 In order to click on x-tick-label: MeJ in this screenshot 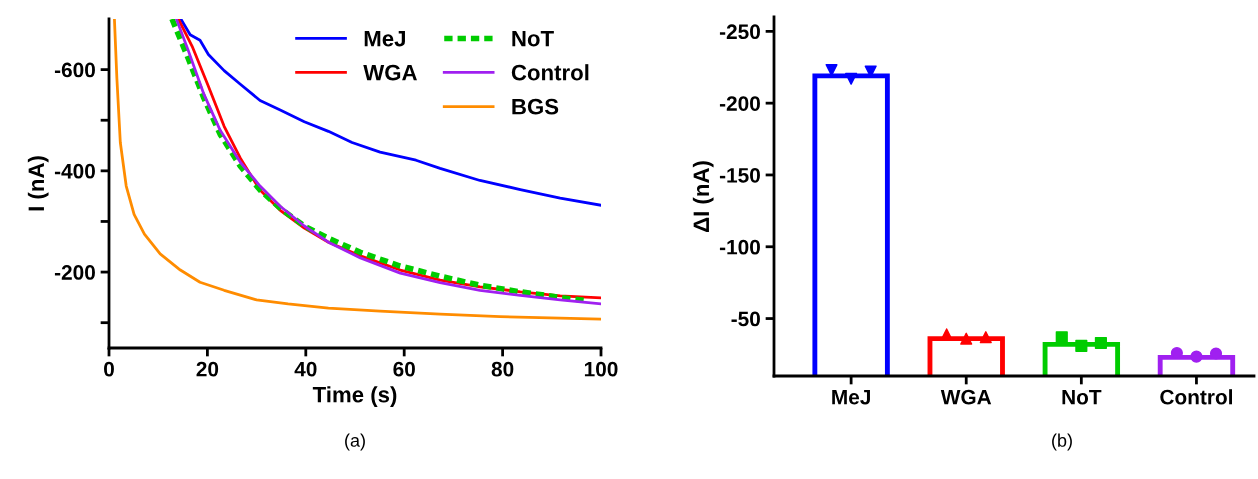, I will do `click(851, 397)`.